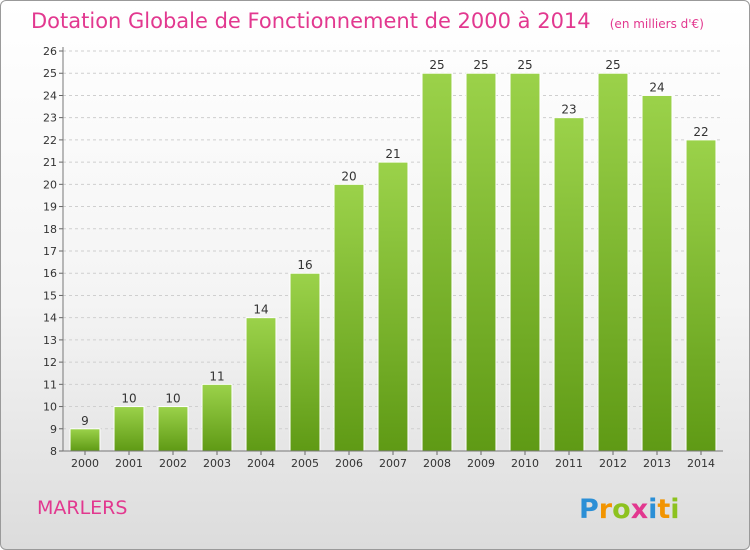 The height and width of the screenshot is (550, 750). Describe the element at coordinates (437, 463) in the screenshot. I see `x-tick-label: 2008` at that location.